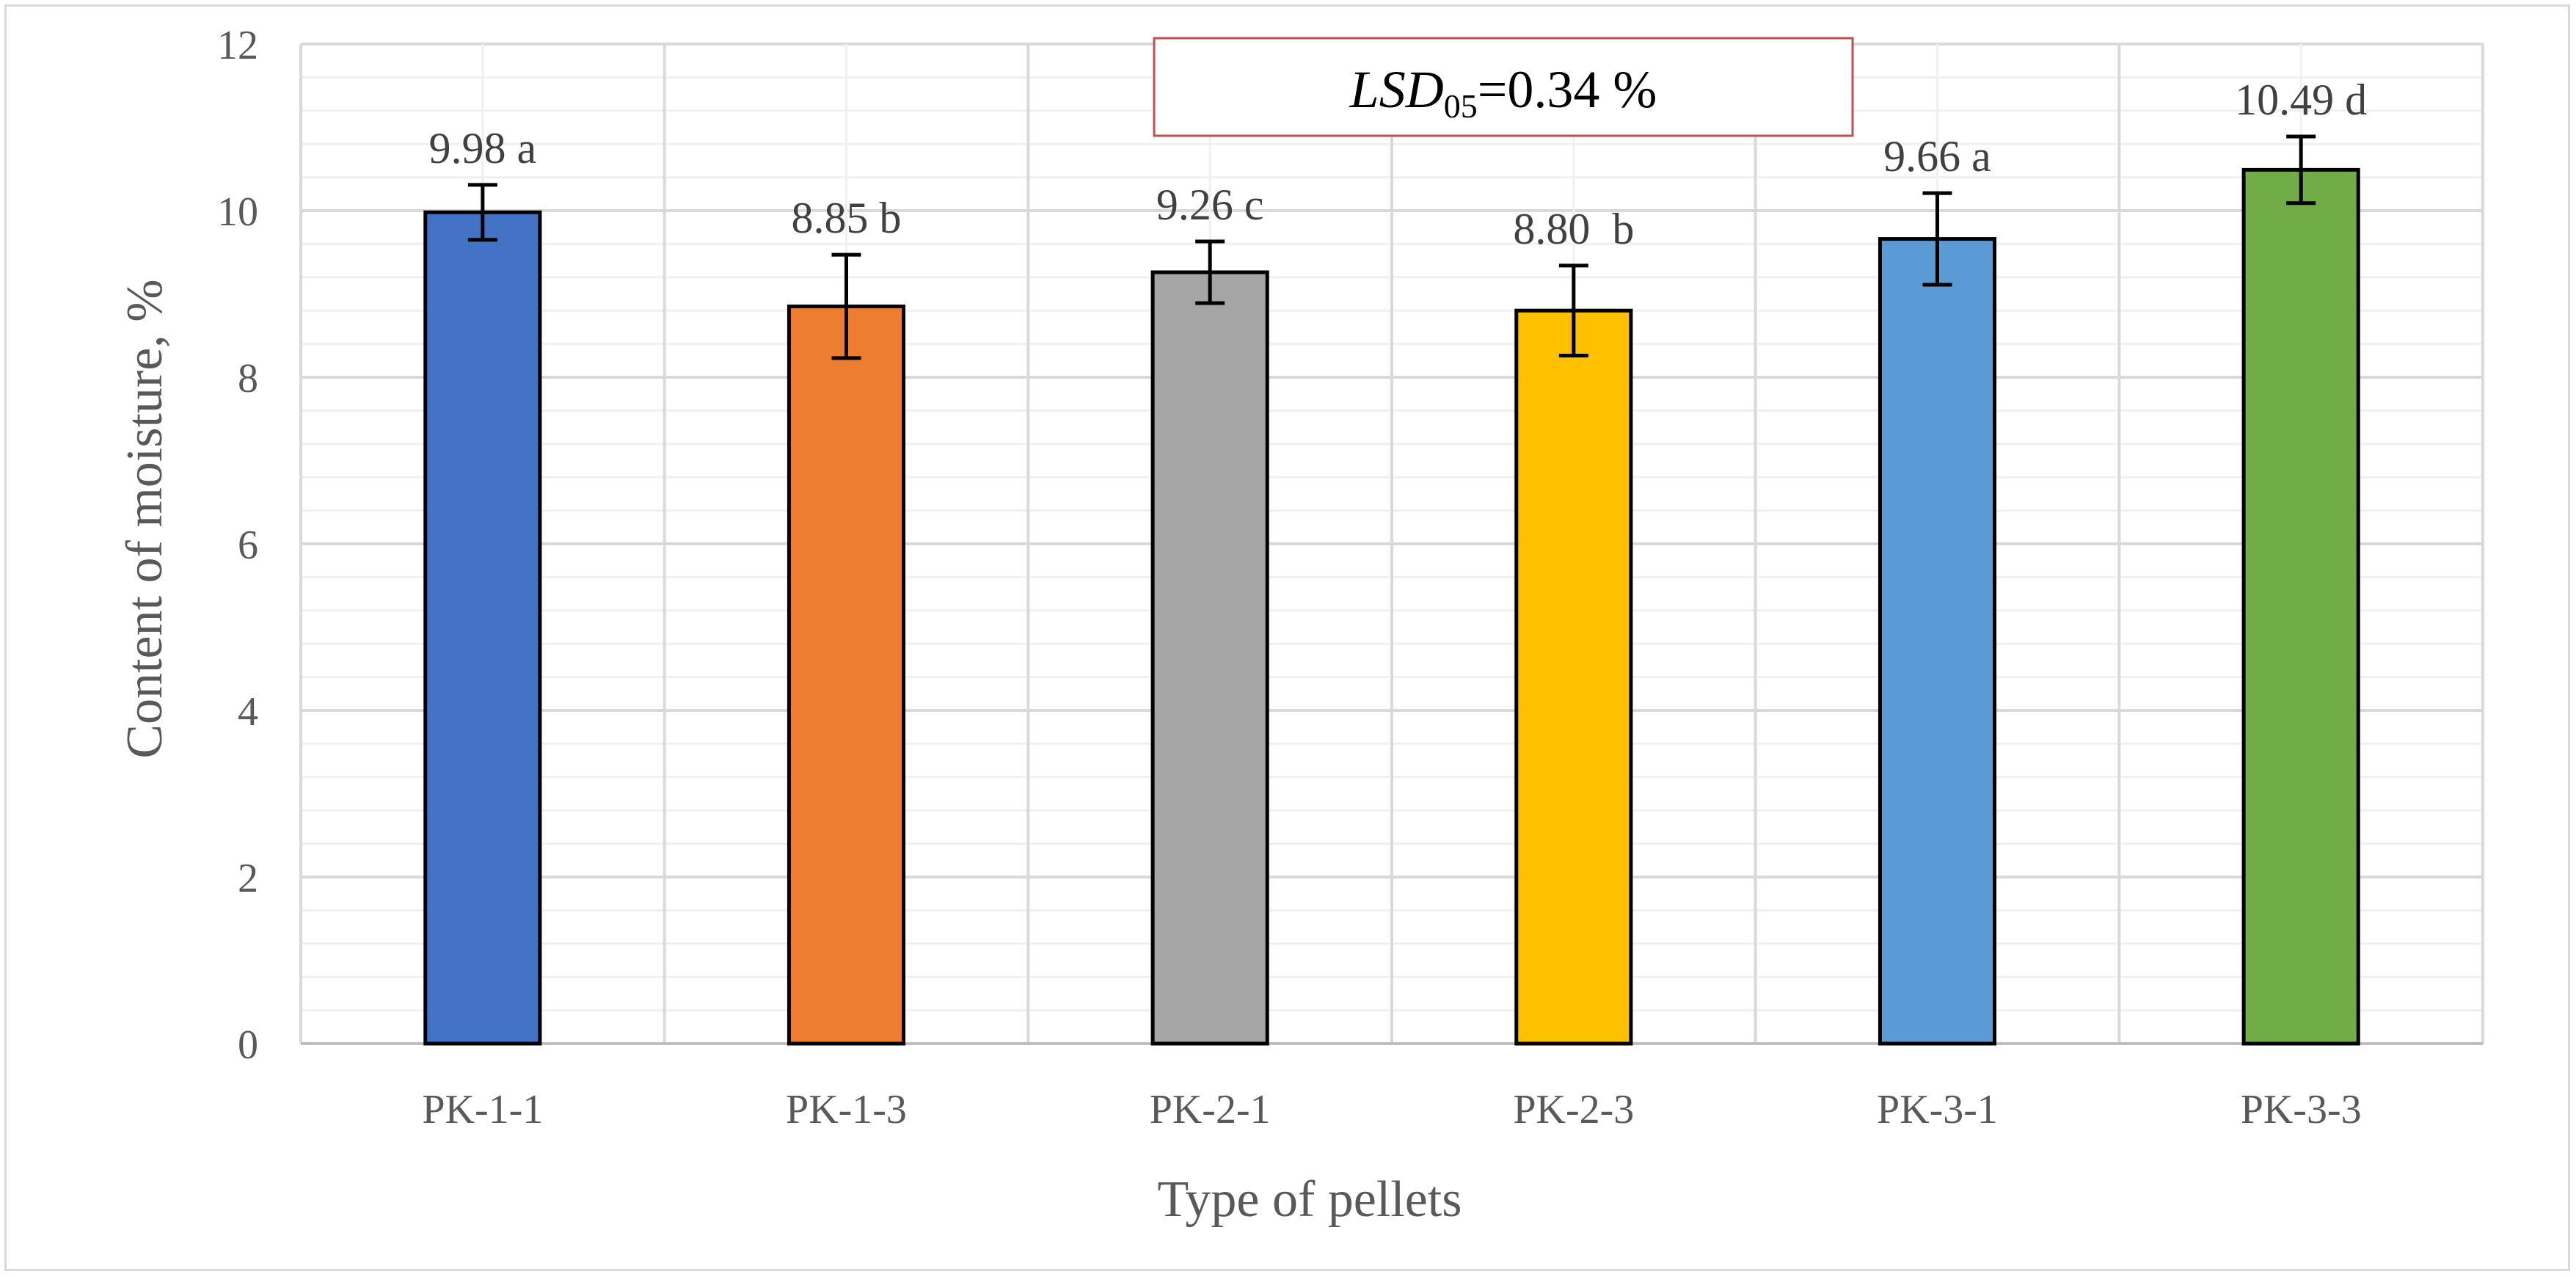  I want to click on y-tick-label: 6, so click(248, 545).